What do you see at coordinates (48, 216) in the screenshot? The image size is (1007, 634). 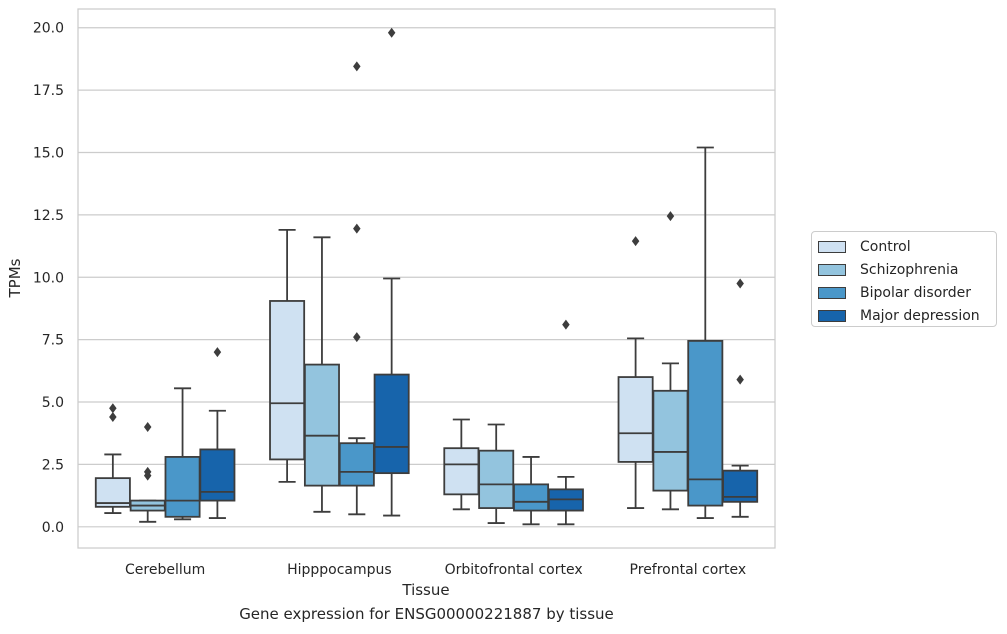 I see `y-tick-label: 12.5` at bounding box center [48, 216].